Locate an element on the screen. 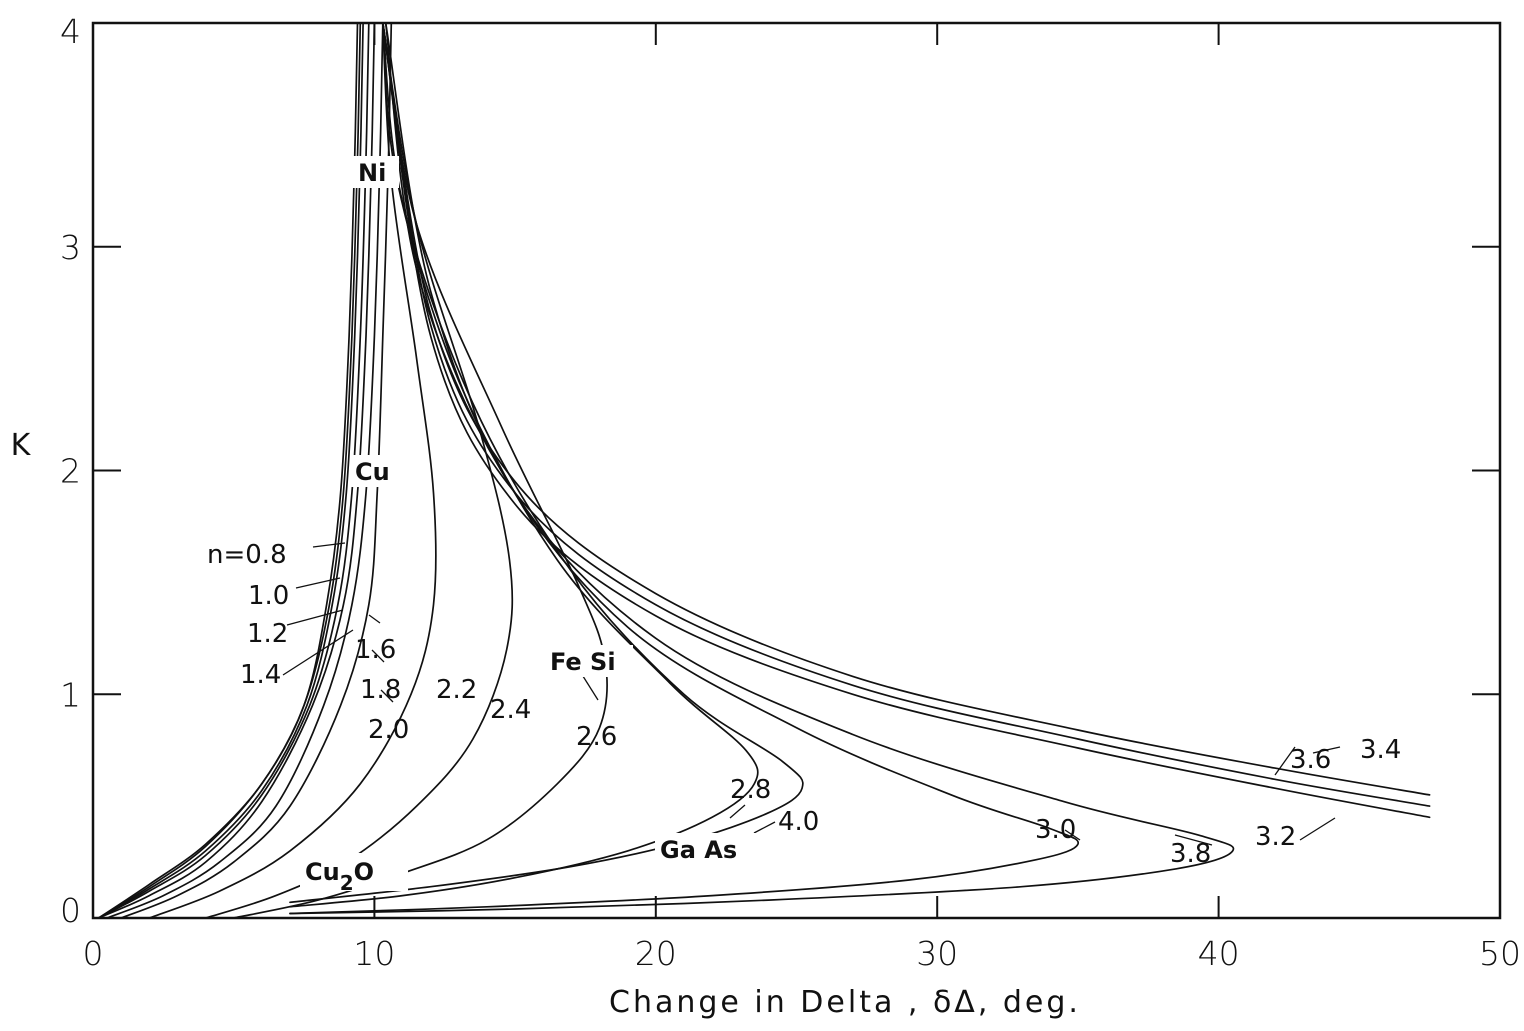 Image resolution: width=1524 pixels, height=1031 pixels. curve-label-n18: 1.8 is located at coordinates (380, 690).